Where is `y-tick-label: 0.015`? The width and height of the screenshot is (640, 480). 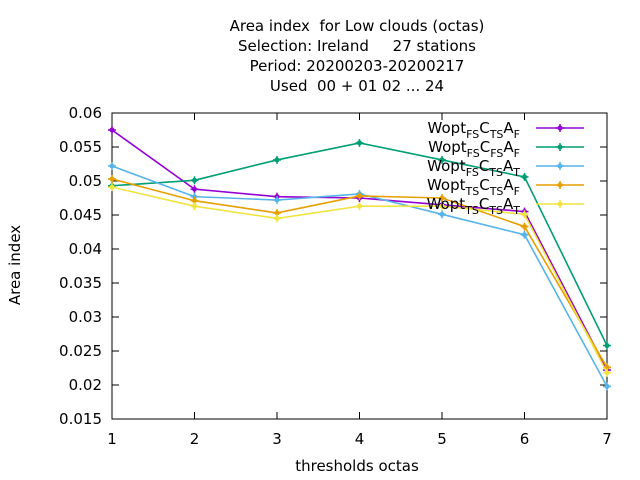 y-tick-label: 0.015 is located at coordinates (80, 419).